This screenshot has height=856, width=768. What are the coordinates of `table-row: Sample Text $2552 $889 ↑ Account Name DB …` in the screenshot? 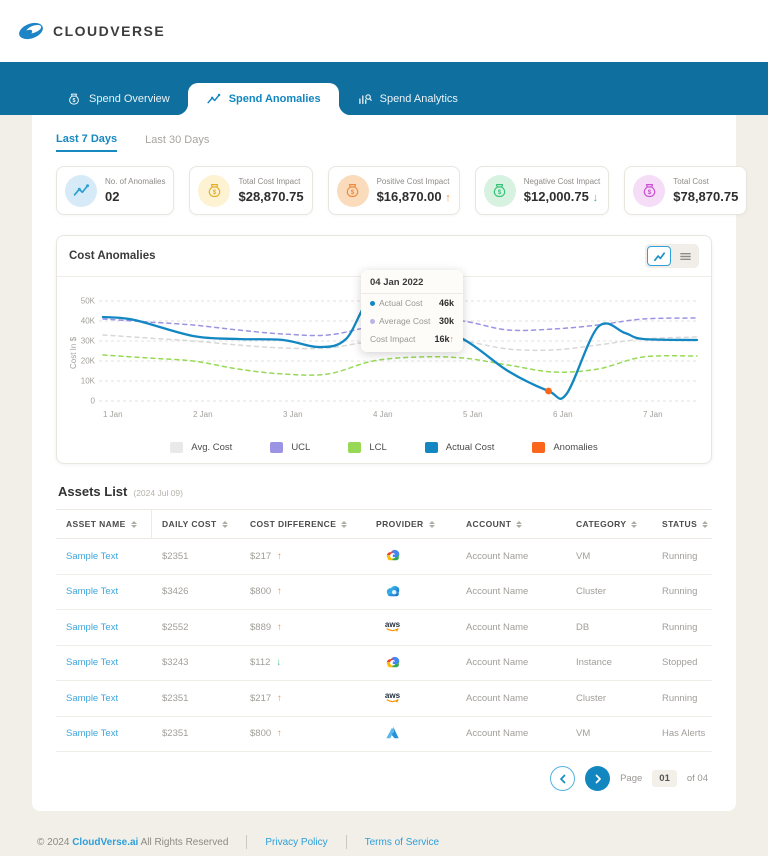 It's located at (384, 628).